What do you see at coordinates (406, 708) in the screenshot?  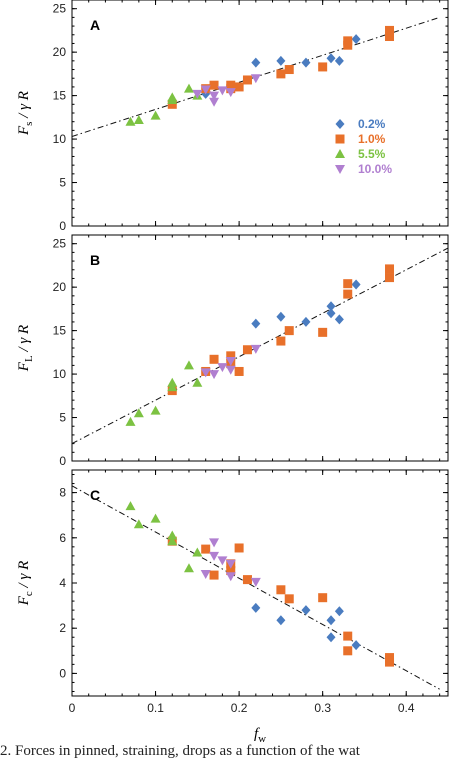 I see `x-tick-label: 0.4` at bounding box center [406, 708].